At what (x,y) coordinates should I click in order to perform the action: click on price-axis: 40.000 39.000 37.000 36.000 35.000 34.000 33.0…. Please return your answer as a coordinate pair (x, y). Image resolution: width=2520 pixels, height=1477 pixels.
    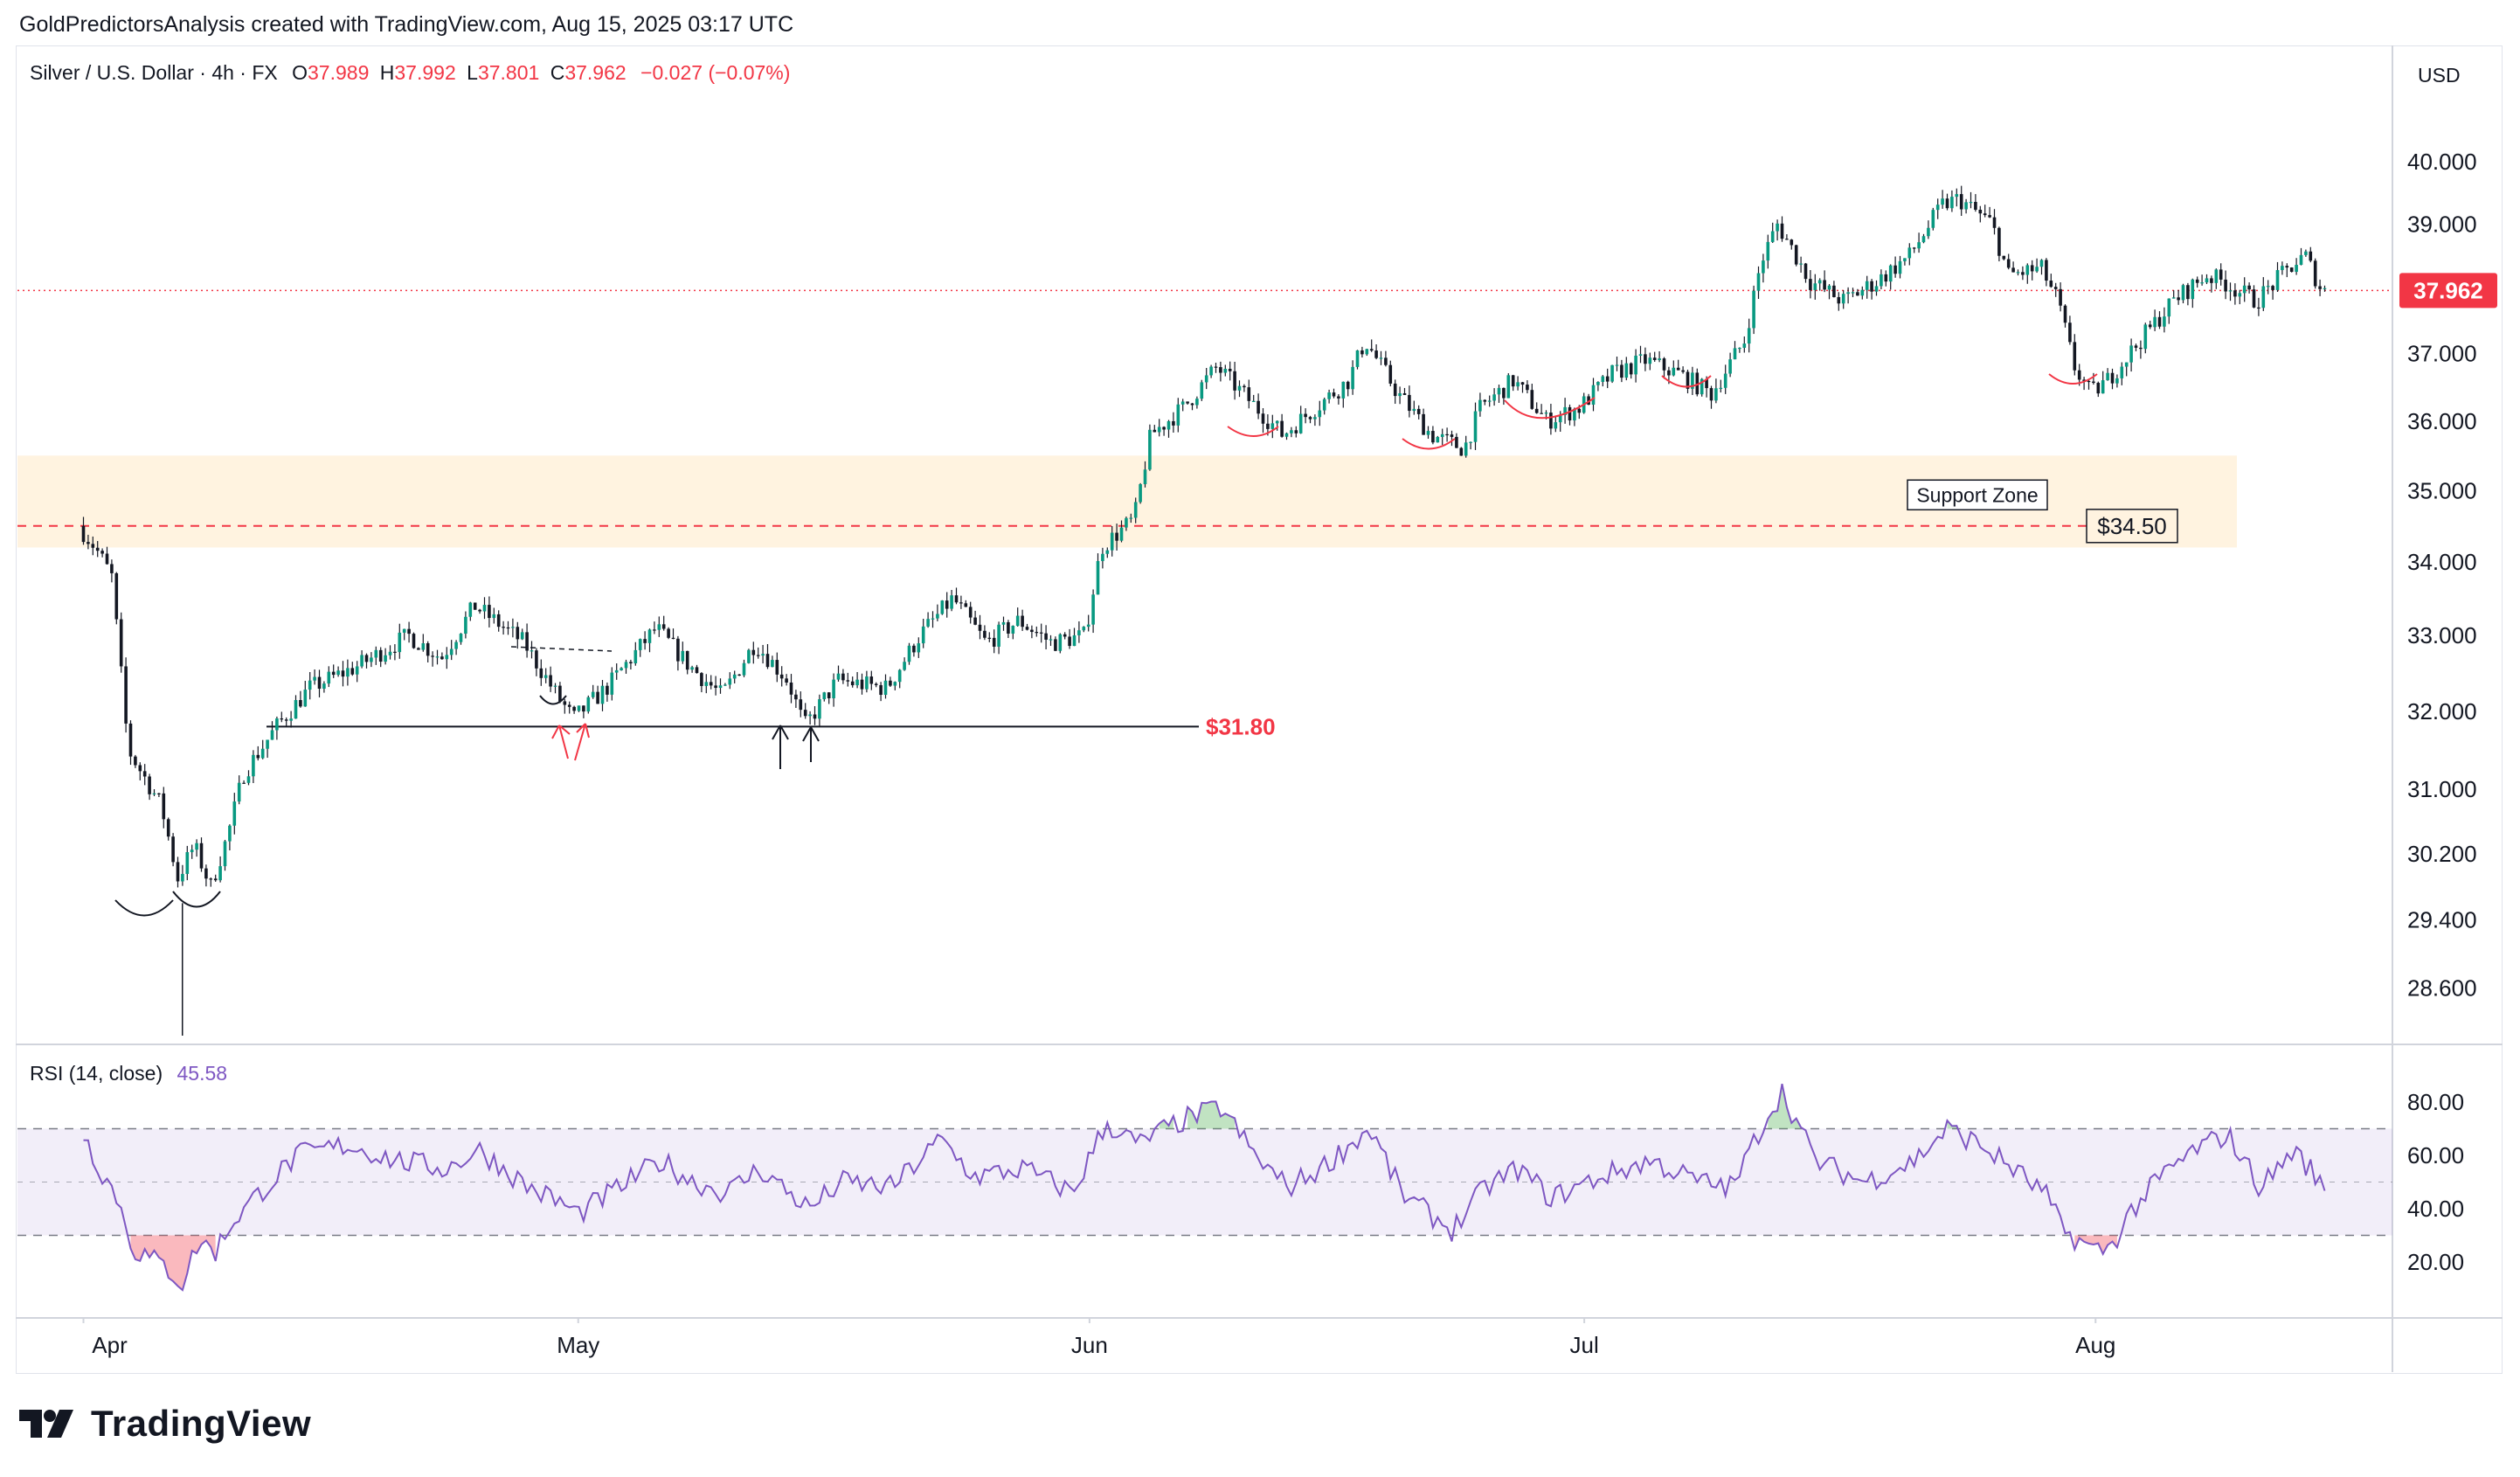
    Looking at the image, I should click on (2442, 575).